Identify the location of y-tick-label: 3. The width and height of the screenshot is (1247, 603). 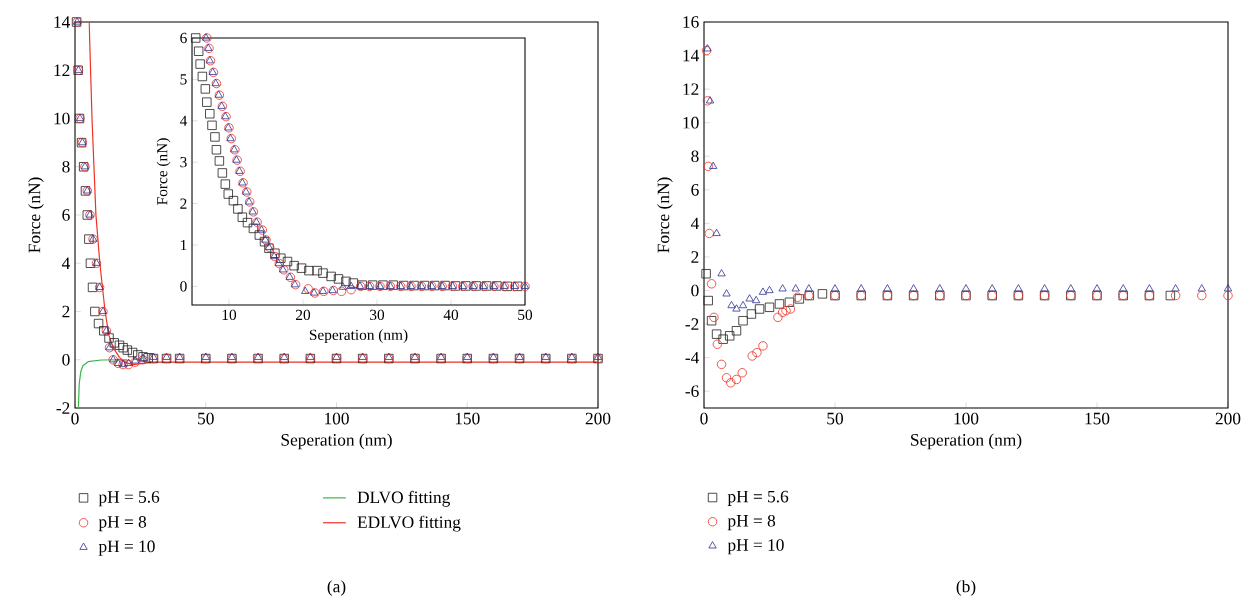
(183, 162).